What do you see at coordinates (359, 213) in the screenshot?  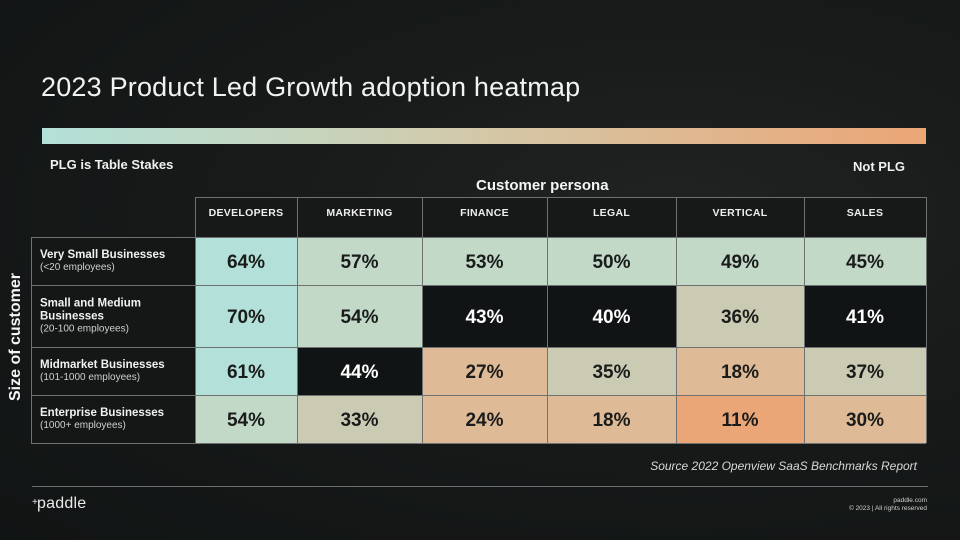 I see `column-header-marketing: MARKETING` at bounding box center [359, 213].